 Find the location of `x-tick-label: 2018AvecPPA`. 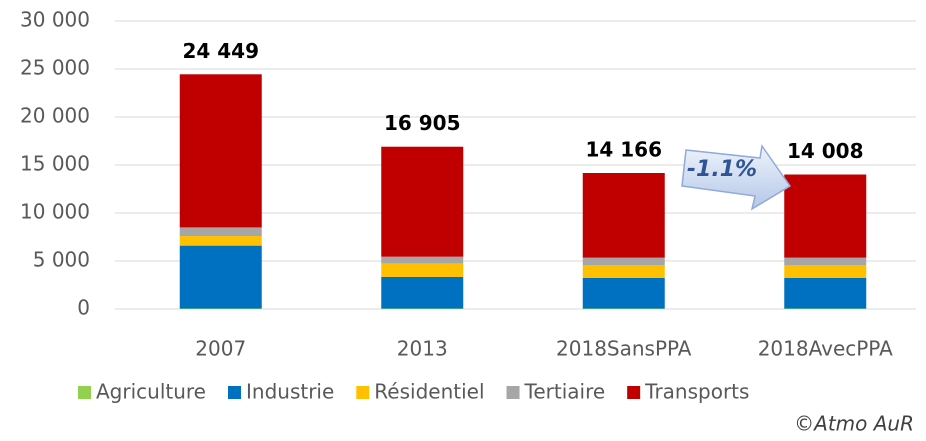

x-tick-label: 2018AvecPPA is located at coordinates (825, 349).